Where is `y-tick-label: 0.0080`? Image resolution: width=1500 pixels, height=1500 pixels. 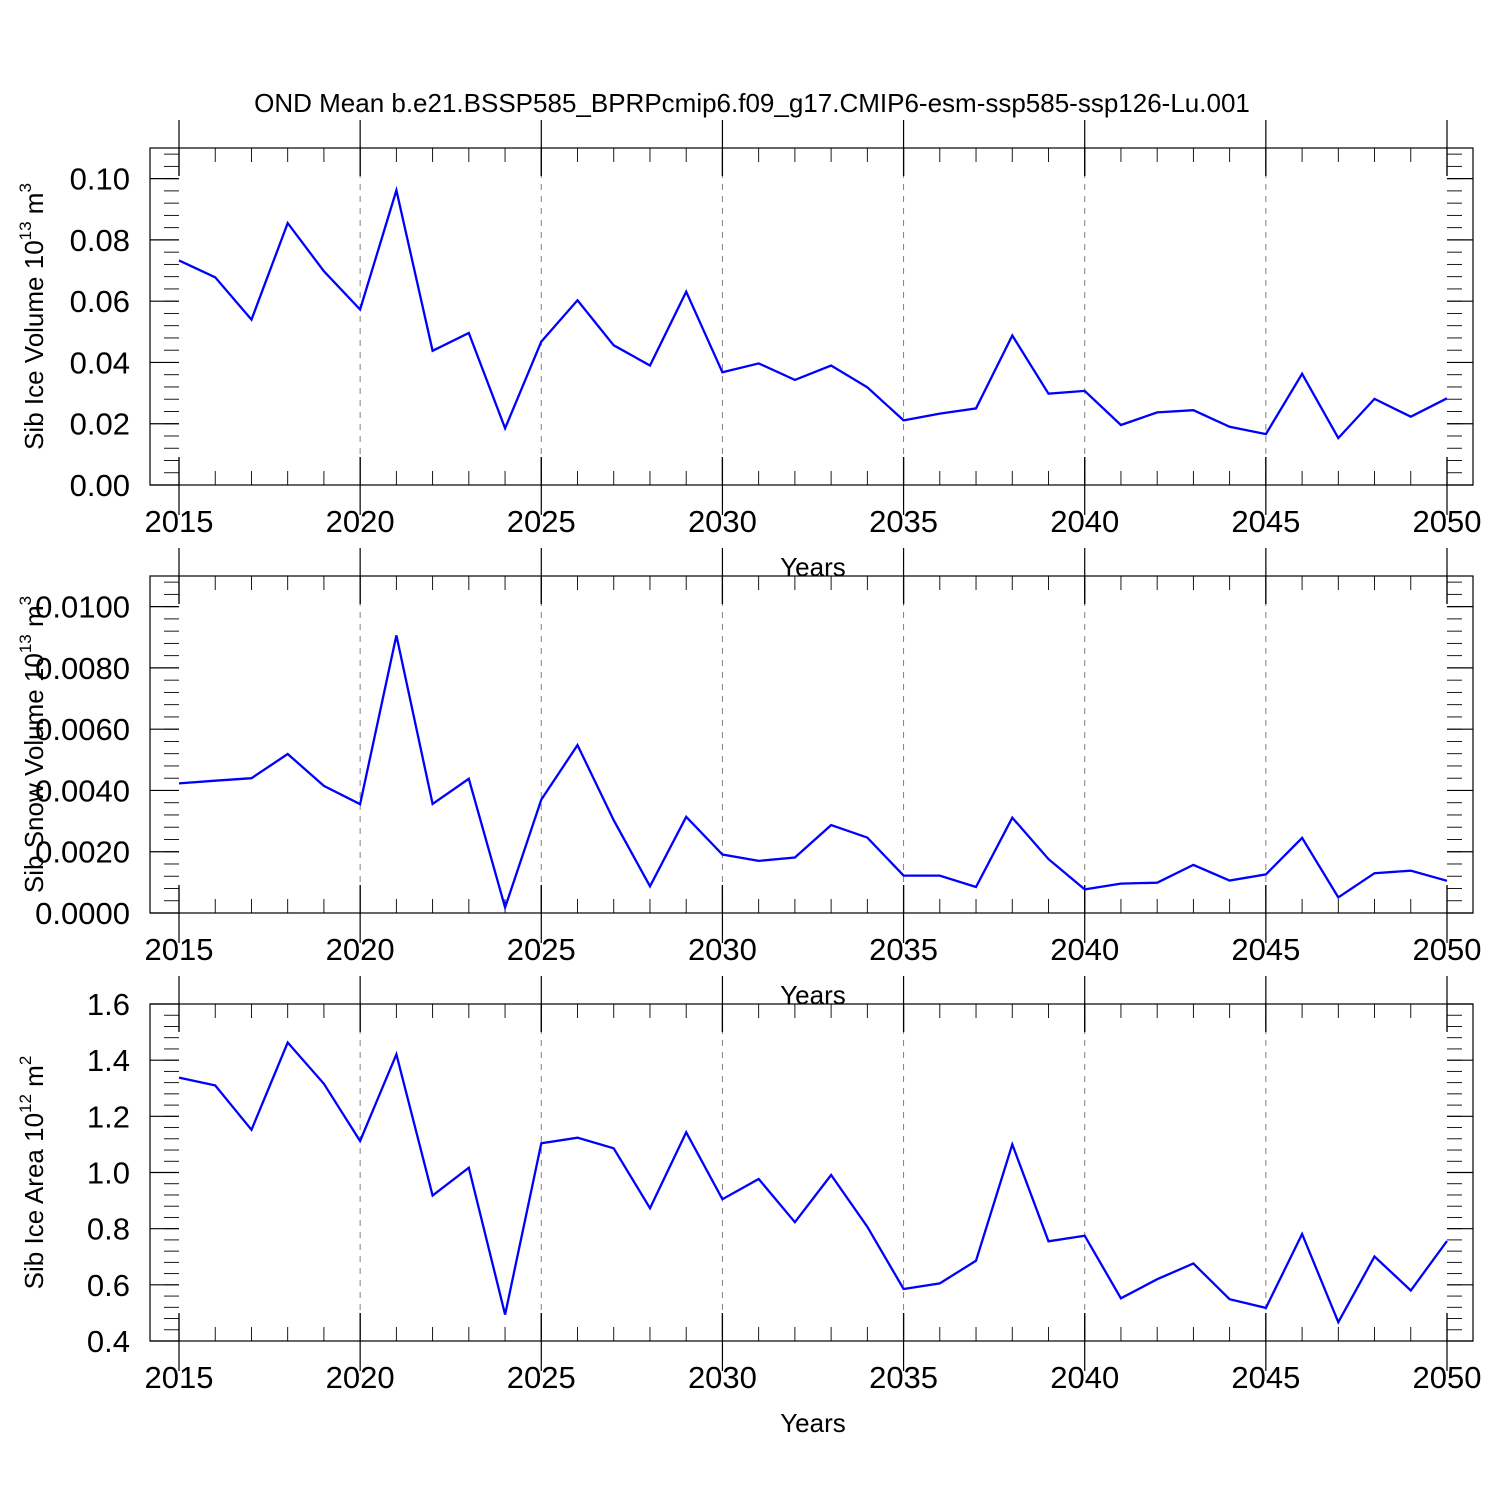
y-tick-label: 0.0080 is located at coordinates (82, 668).